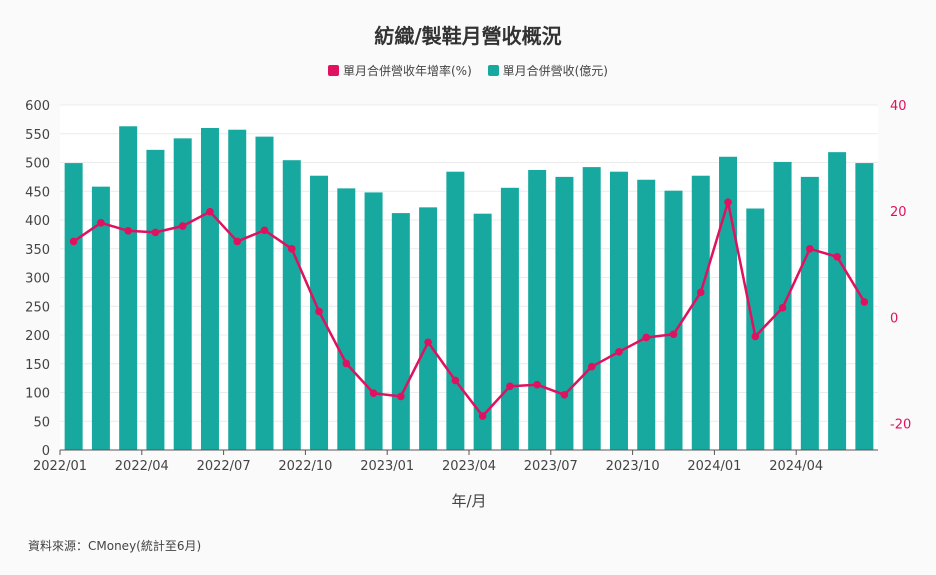  What do you see at coordinates (387, 466) in the screenshot?
I see `x-tick-label: 2023/01` at bounding box center [387, 466].